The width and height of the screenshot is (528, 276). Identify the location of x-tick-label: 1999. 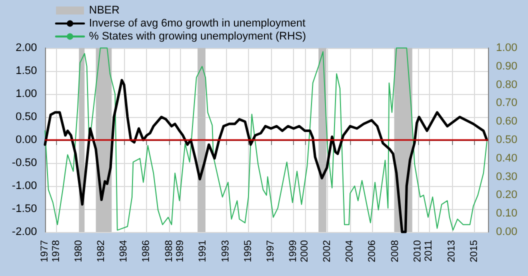
(294, 251).